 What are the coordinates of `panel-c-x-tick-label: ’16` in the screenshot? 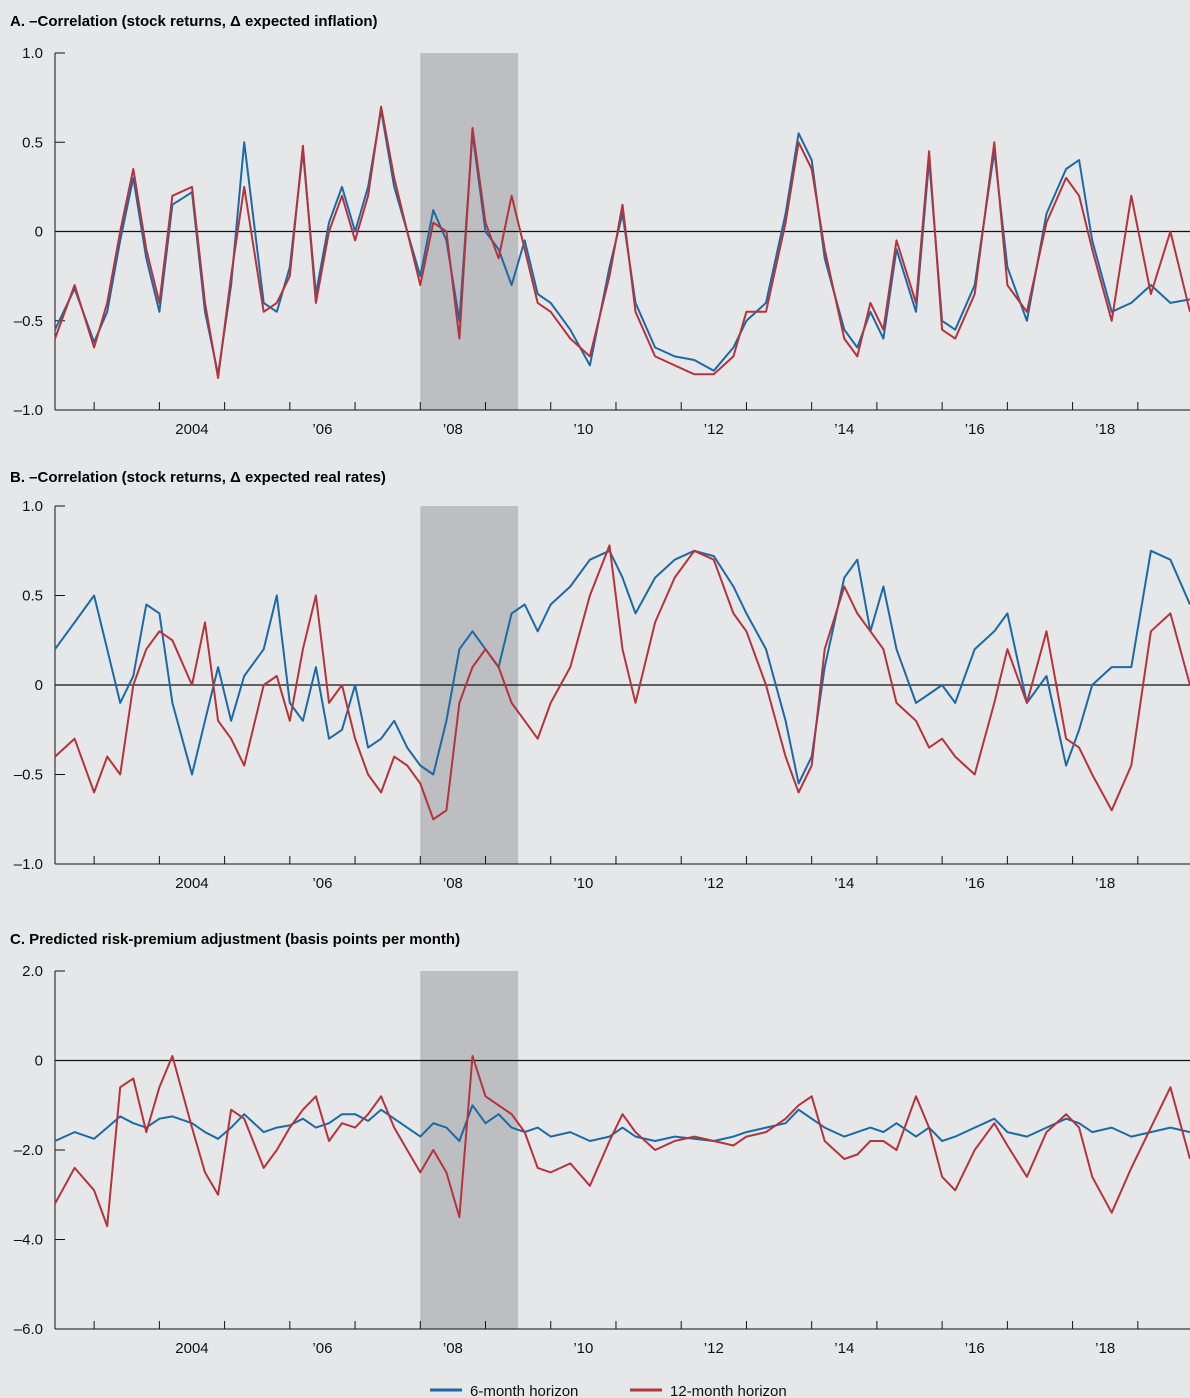 It's located at (975, 1348).